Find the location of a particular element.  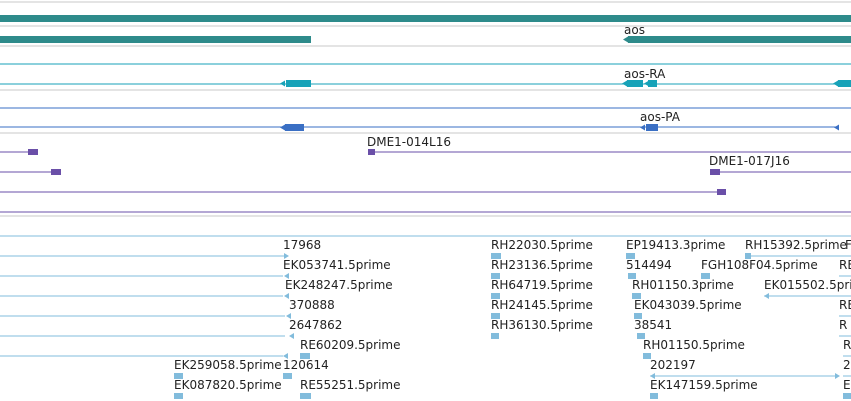

est-label: 514494 is located at coordinates (649, 265).